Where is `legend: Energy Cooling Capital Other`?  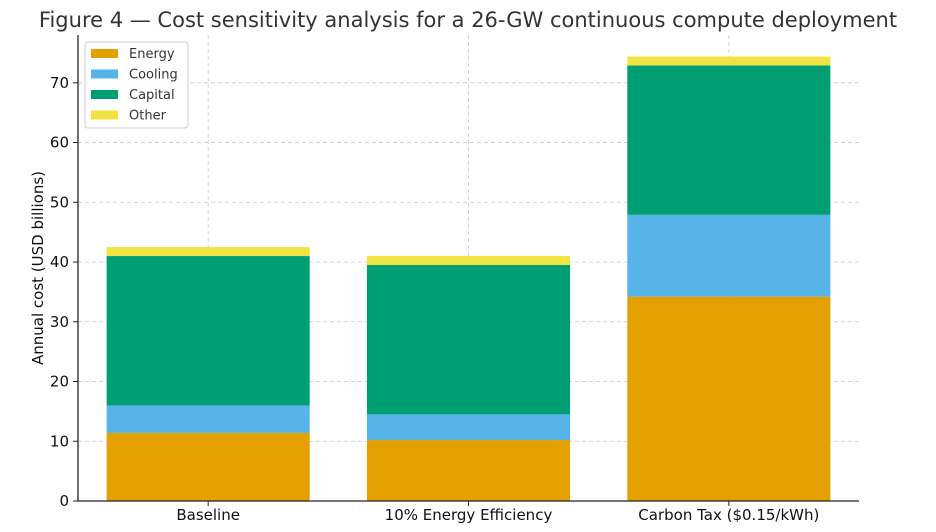 legend: Energy Cooling Capital Other is located at coordinates (136, 85).